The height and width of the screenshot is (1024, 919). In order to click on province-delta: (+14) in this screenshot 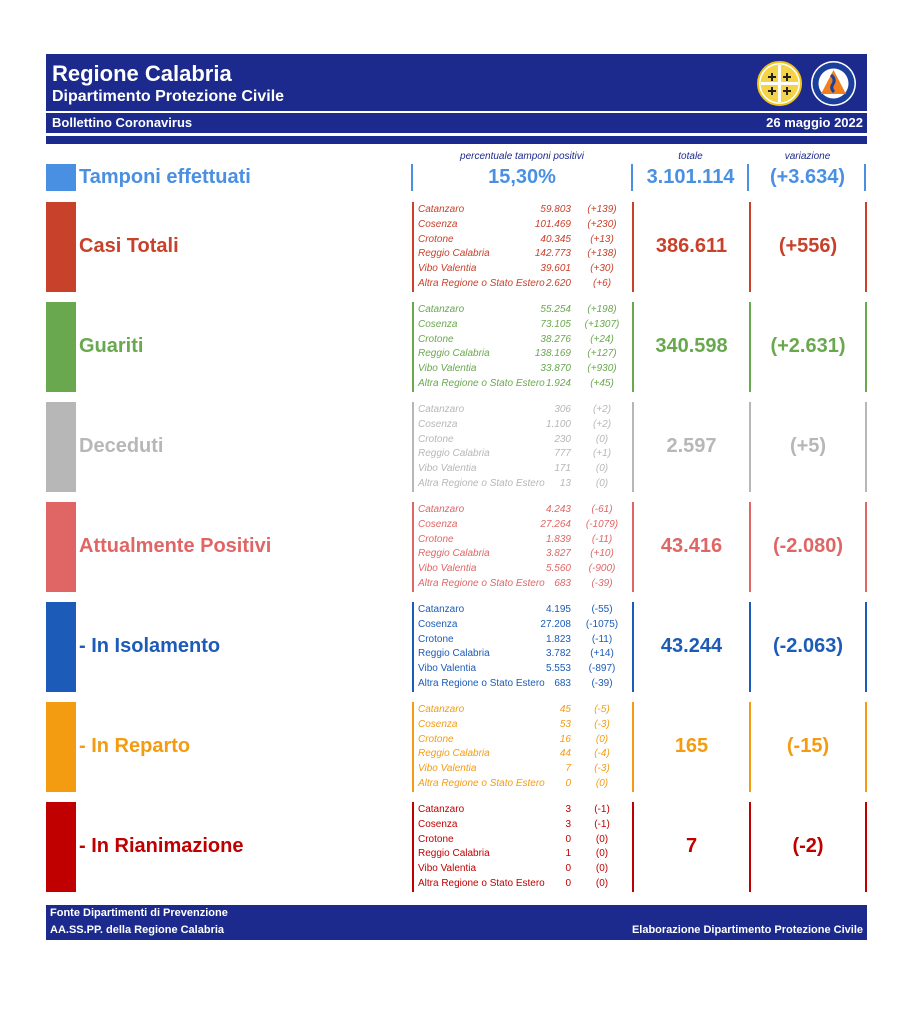, I will do `click(602, 654)`.